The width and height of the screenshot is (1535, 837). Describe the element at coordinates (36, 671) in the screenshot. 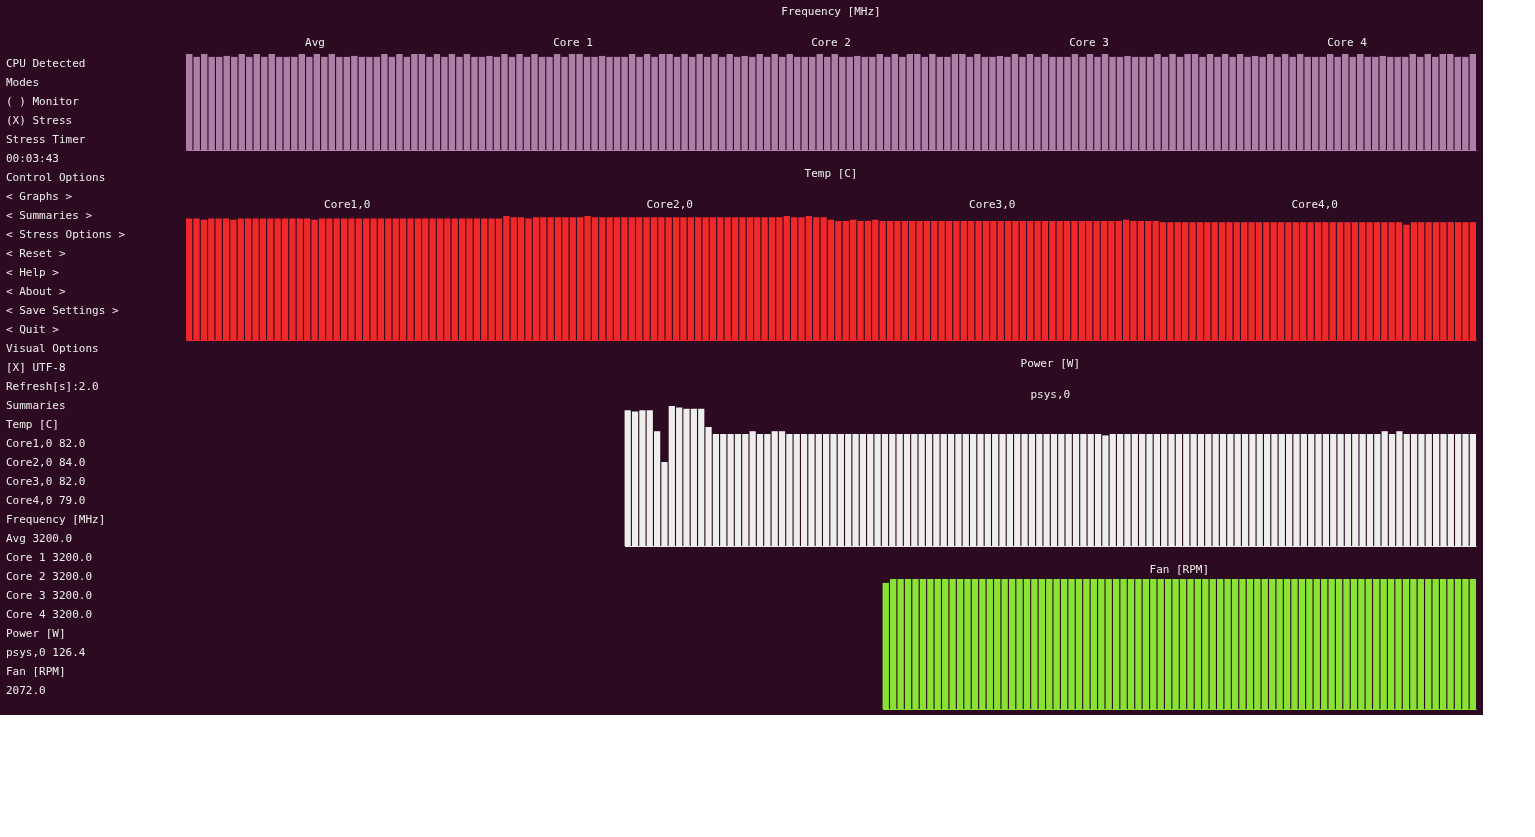

I see `text: Fan [RPM]` at that location.